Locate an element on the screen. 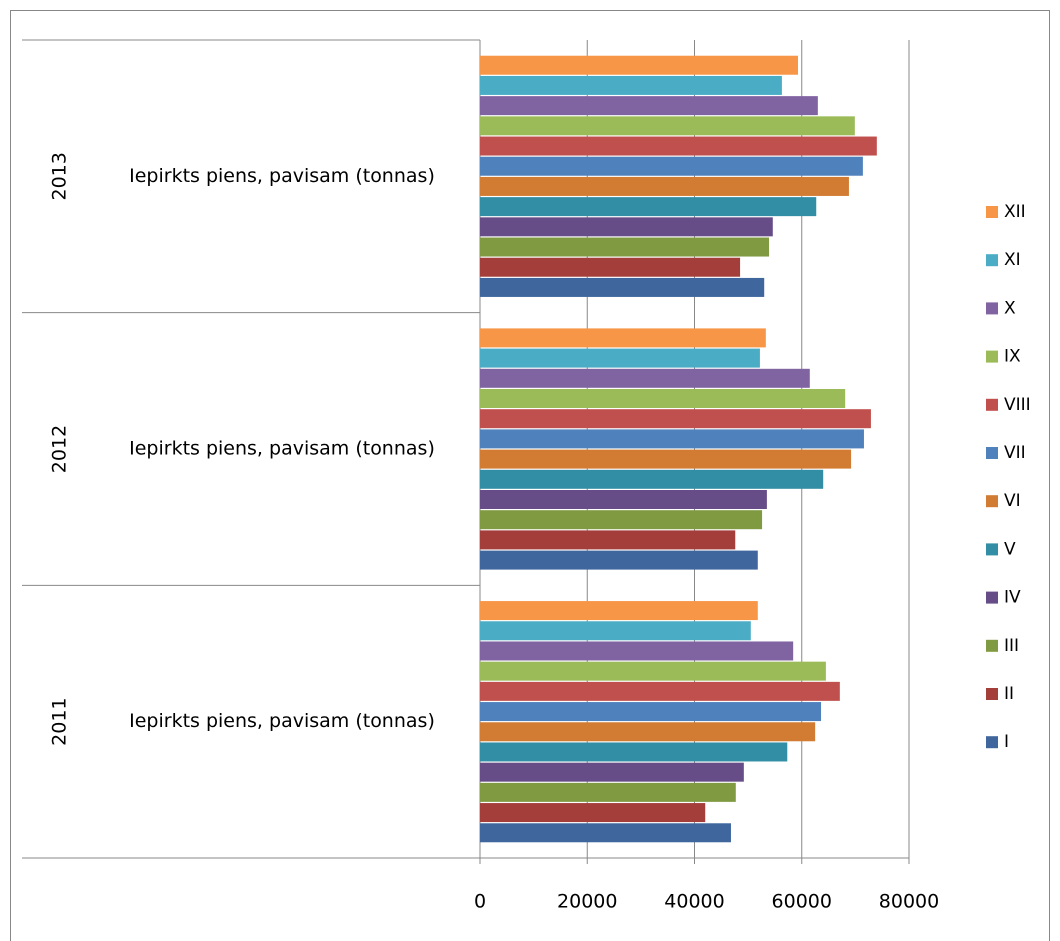  legend-label: VIII is located at coordinates (1017, 405).